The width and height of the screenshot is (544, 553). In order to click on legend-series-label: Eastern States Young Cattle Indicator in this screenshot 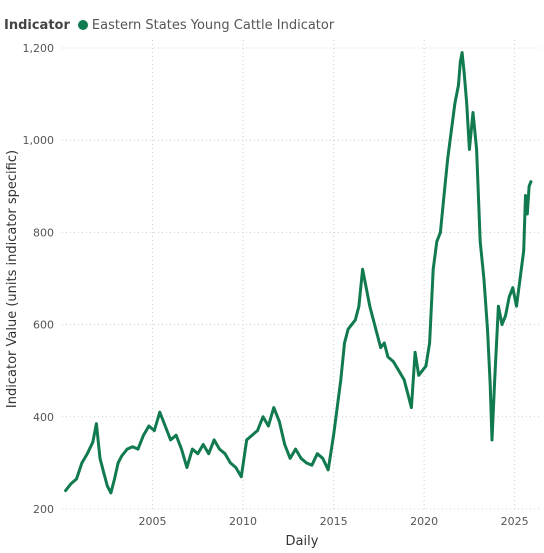, I will do `click(213, 25)`.